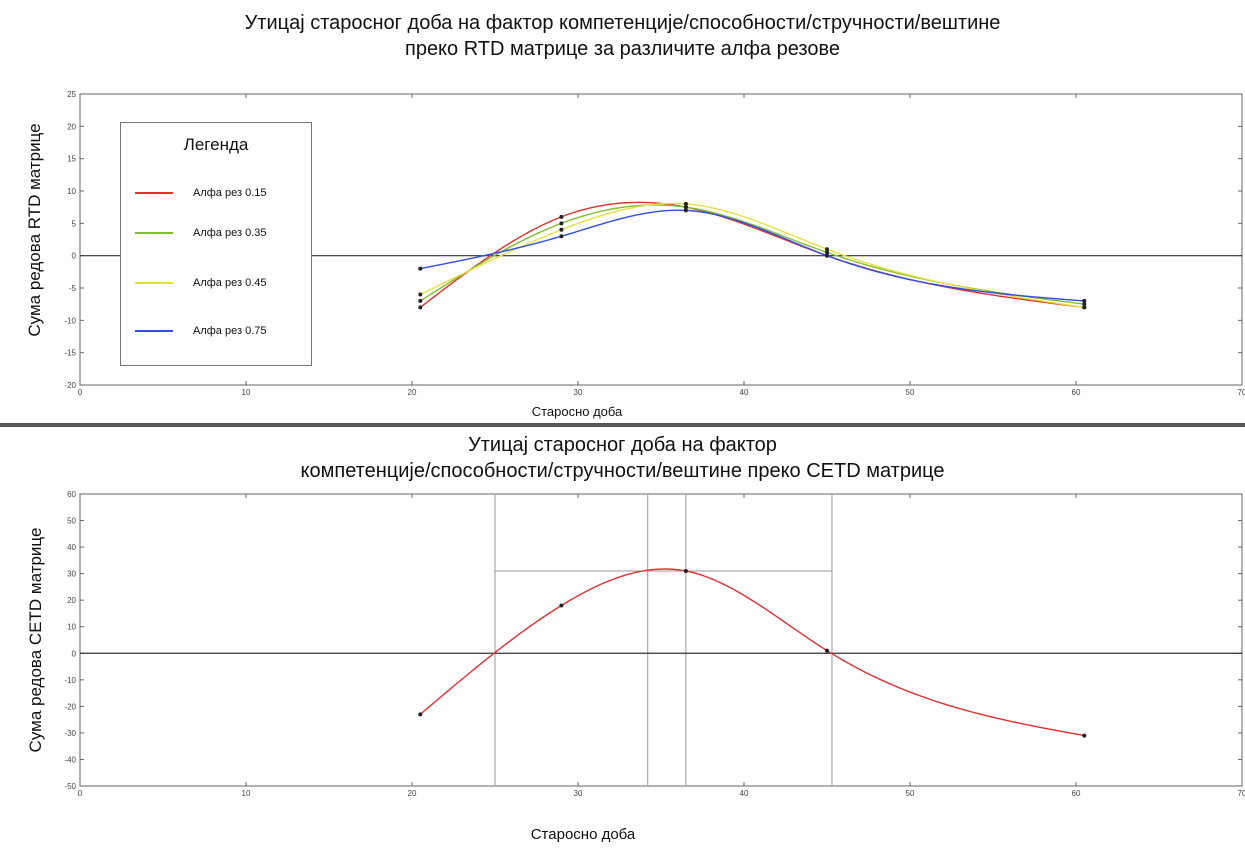 This screenshot has height=854, width=1245. What do you see at coordinates (1241, 793) in the screenshot?
I see `chart2-xtick-label: 70` at bounding box center [1241, 793].